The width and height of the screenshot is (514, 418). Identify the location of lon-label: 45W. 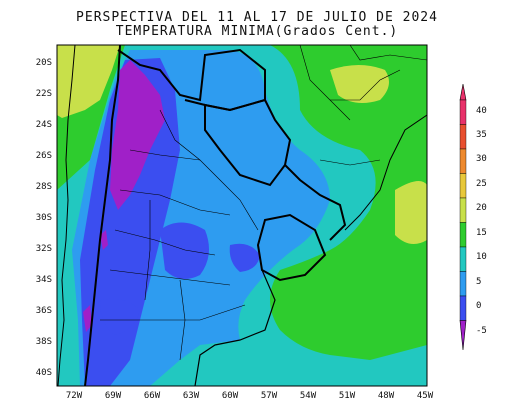
(425, 396).